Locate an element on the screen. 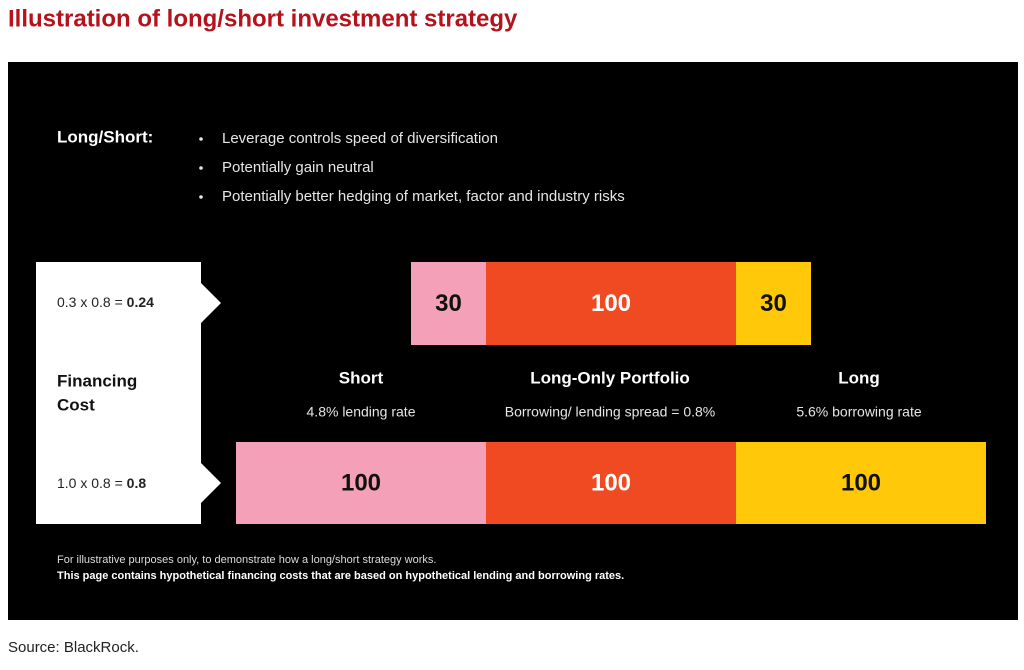 The width and height of the screenshot is (1024, 670). financing-box is located at coordinates (128, 393).